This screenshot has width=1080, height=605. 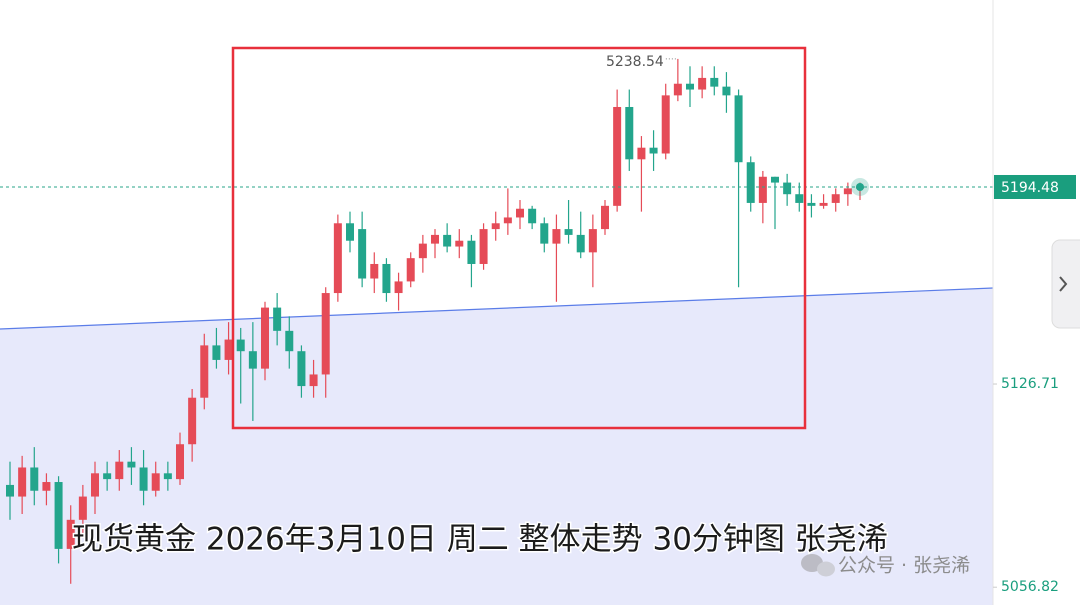 What do you see at coordinates (818, 565) in the screenshot?
I see `watermark-icon` at bounding box center [818, 565].